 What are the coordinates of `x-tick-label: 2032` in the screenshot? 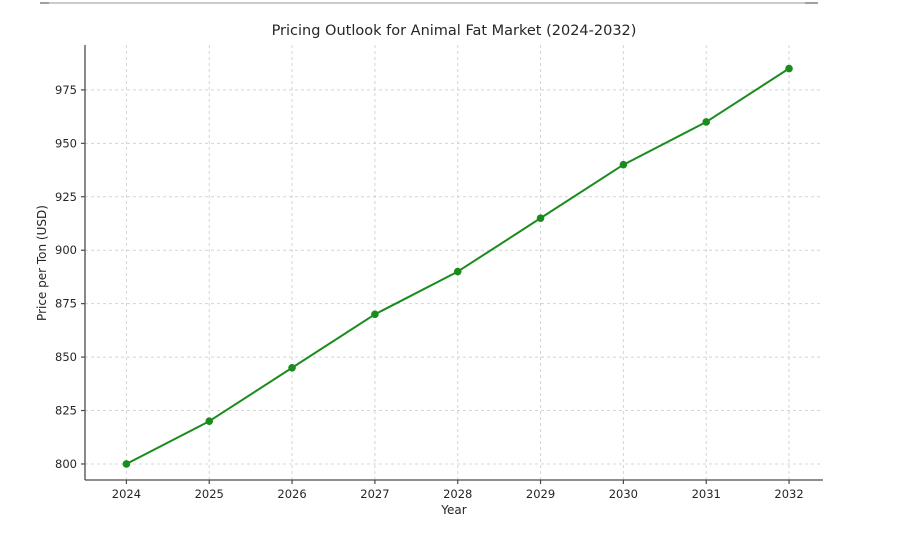 It's located at (788, 494).